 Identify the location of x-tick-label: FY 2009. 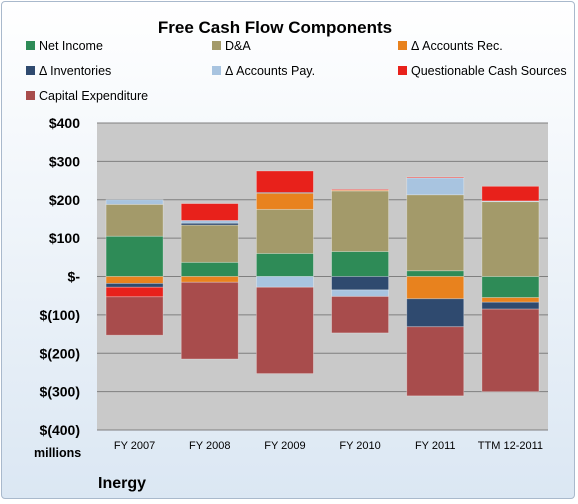
(284, 446).